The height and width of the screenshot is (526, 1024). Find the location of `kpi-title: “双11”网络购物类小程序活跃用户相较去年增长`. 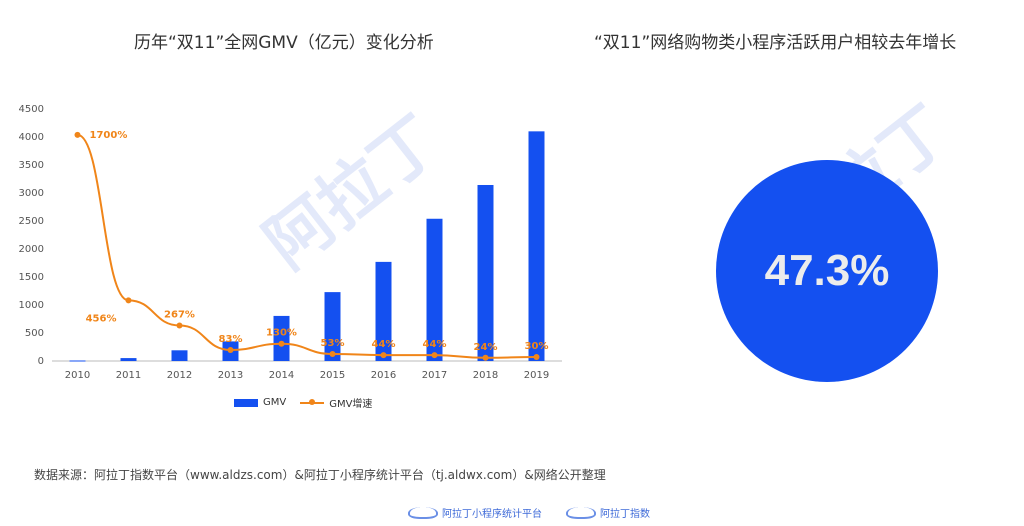

kpi-title: “双11”网络购物类小程序活跃用户相较去年增长 is located at coordinates (775, 43).